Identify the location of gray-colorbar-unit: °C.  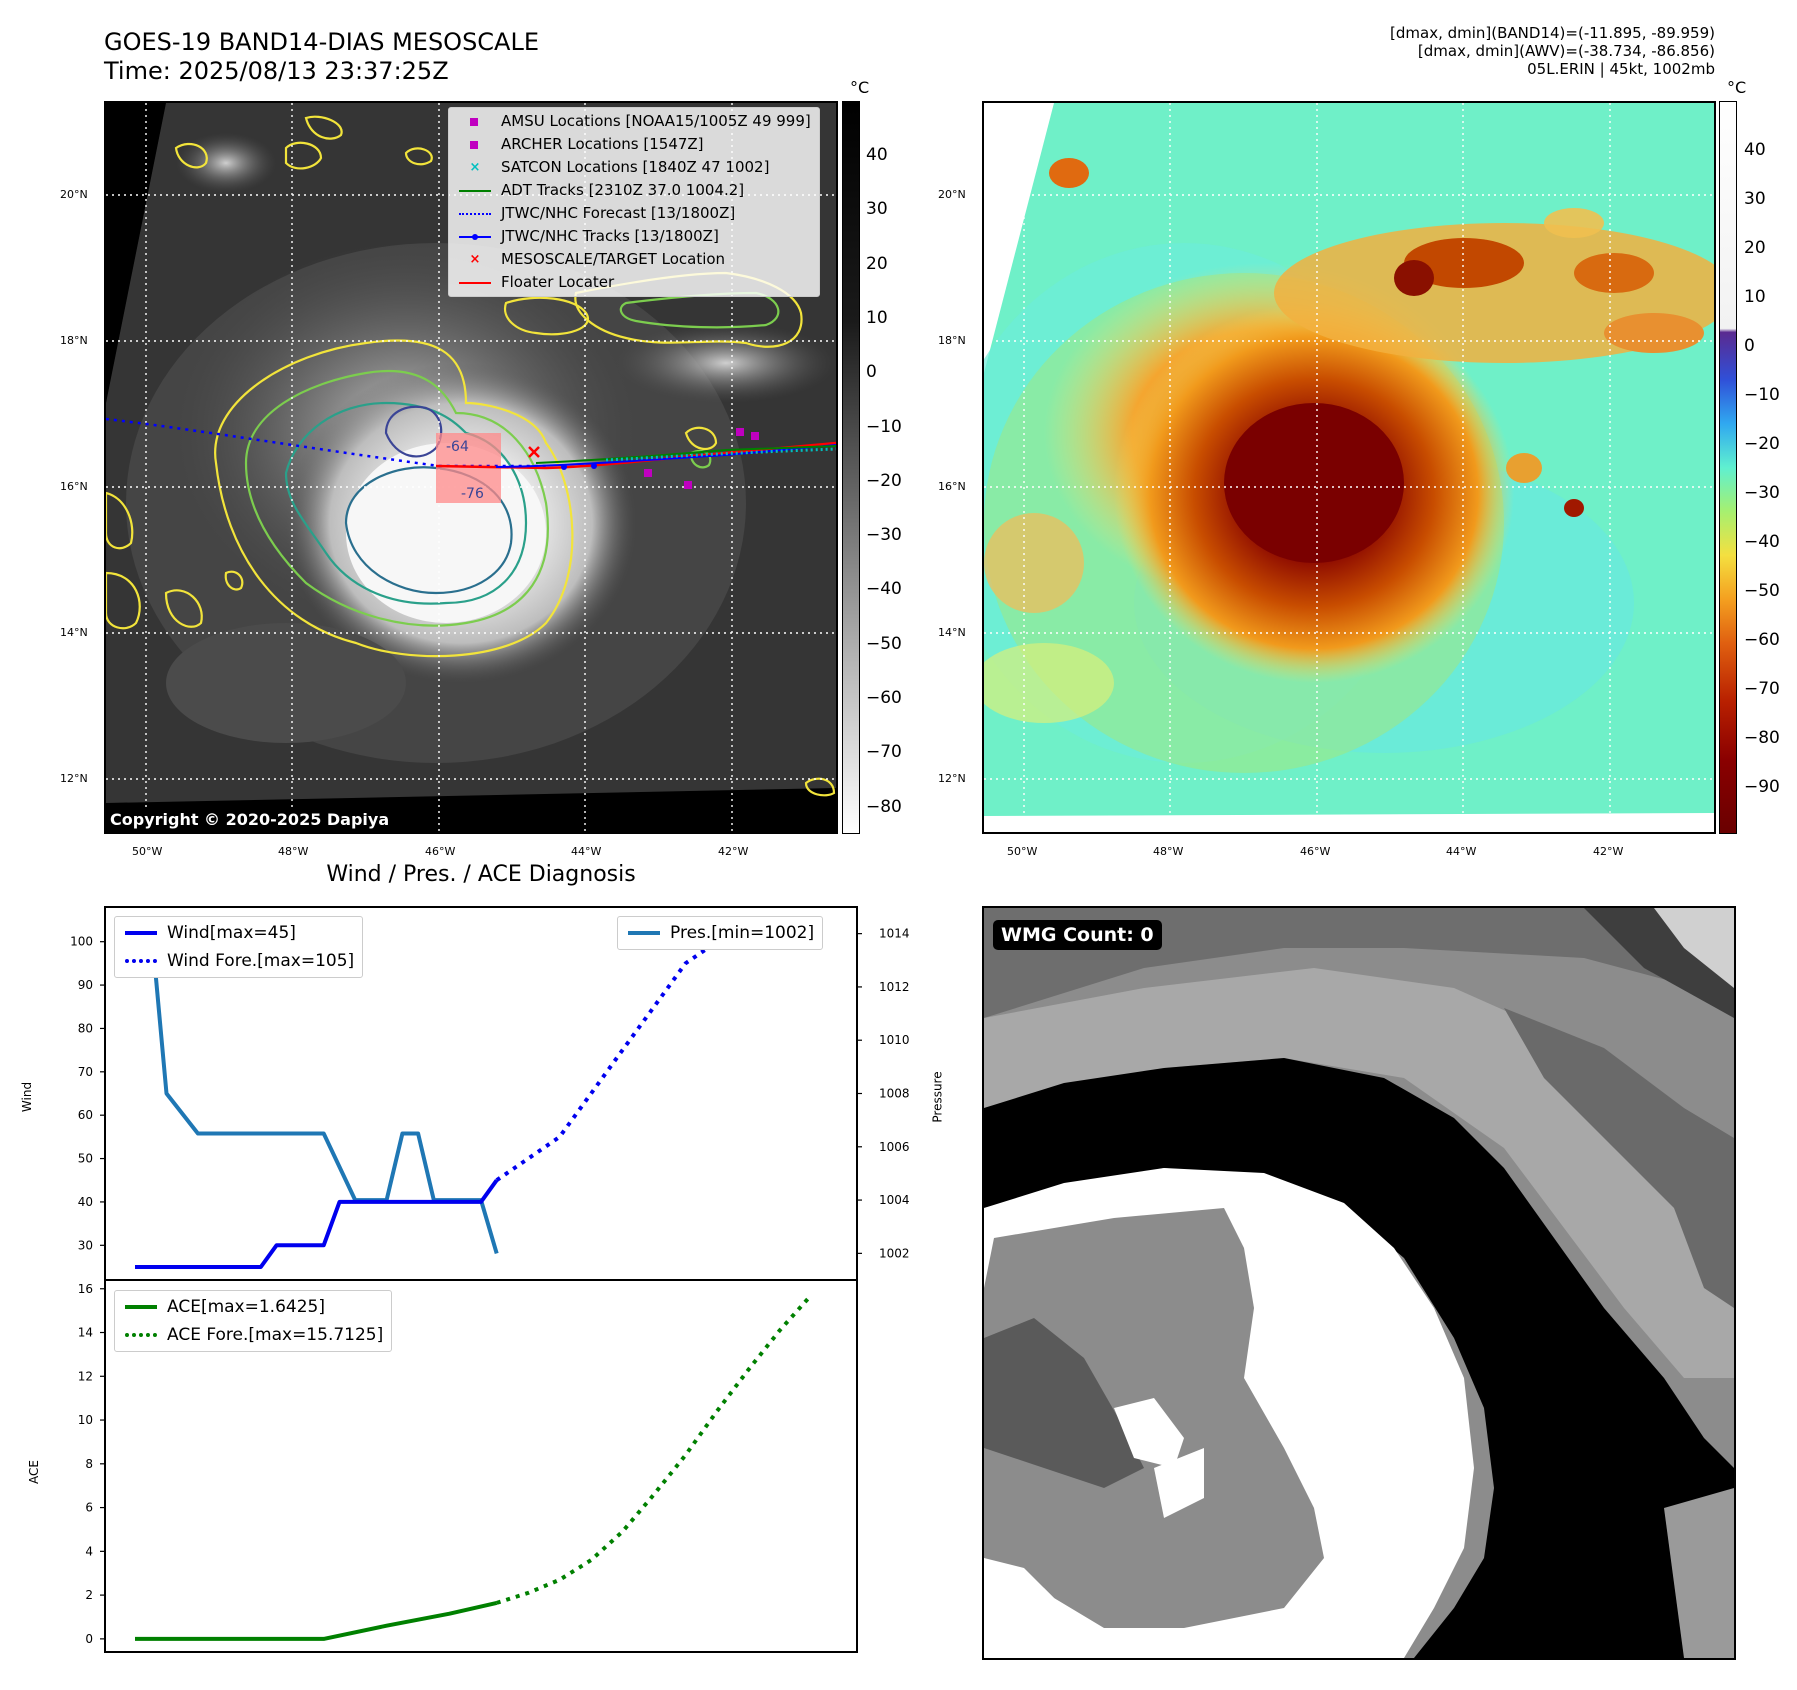
(860, 87).